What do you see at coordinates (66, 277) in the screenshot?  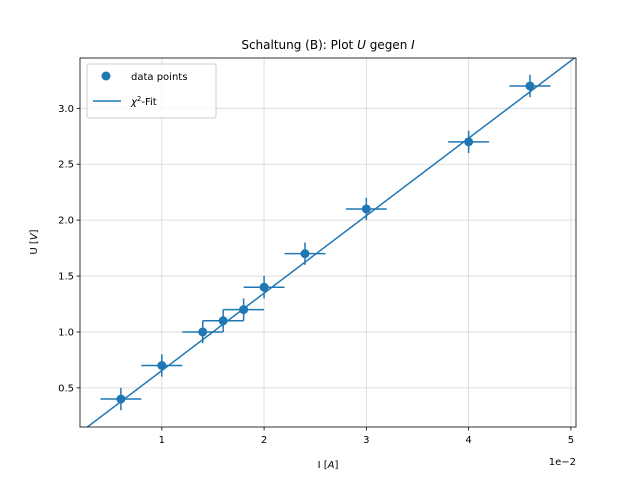 I see `y-tick-label: 1.5` at bounding box center [66, 277].